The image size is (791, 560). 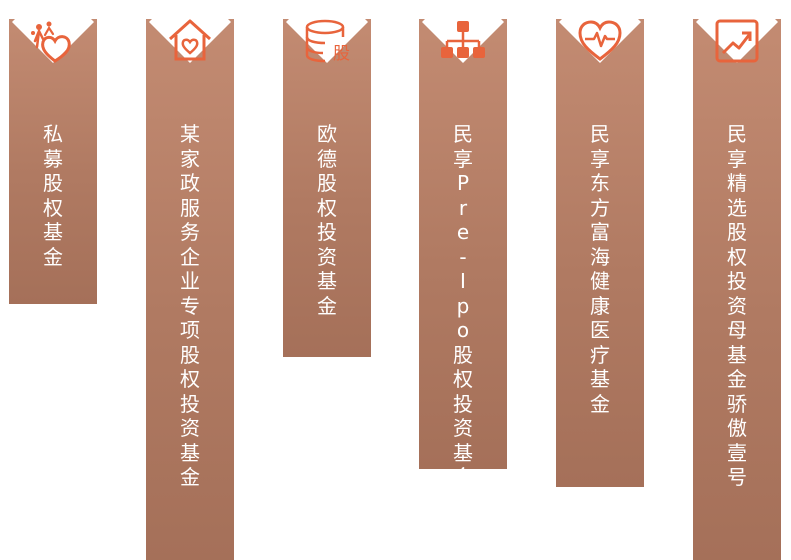 What do you see at coordinates (190, 41) in the screenshot?
I see `home-heart-icon` at bounding box center [190, 41].